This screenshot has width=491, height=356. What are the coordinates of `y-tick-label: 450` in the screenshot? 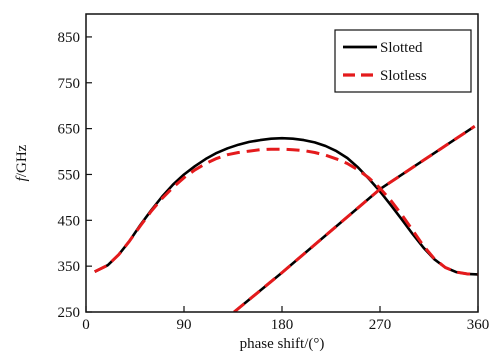 It's located at (69, 221).